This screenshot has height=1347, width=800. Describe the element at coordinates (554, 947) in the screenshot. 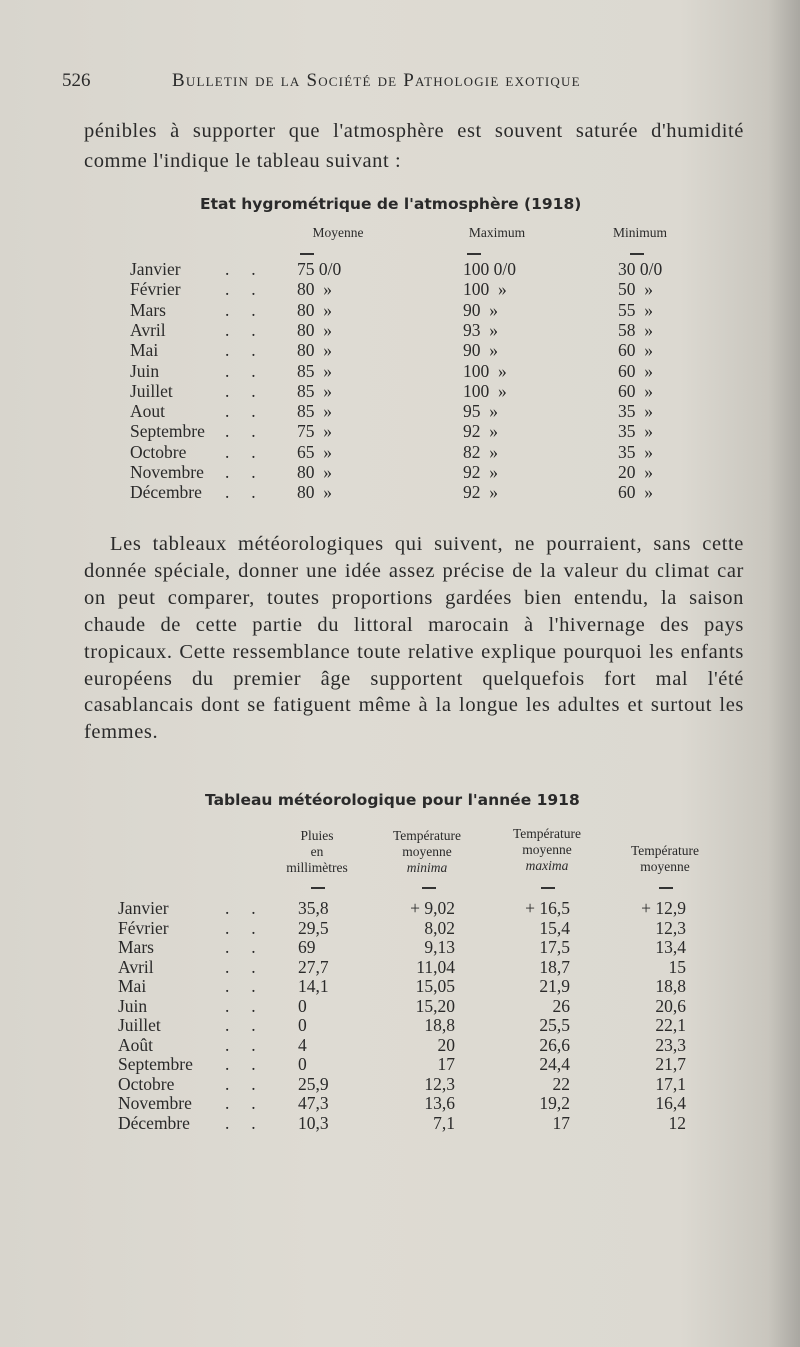

I see `cell-tmax: 17,5` at that location.